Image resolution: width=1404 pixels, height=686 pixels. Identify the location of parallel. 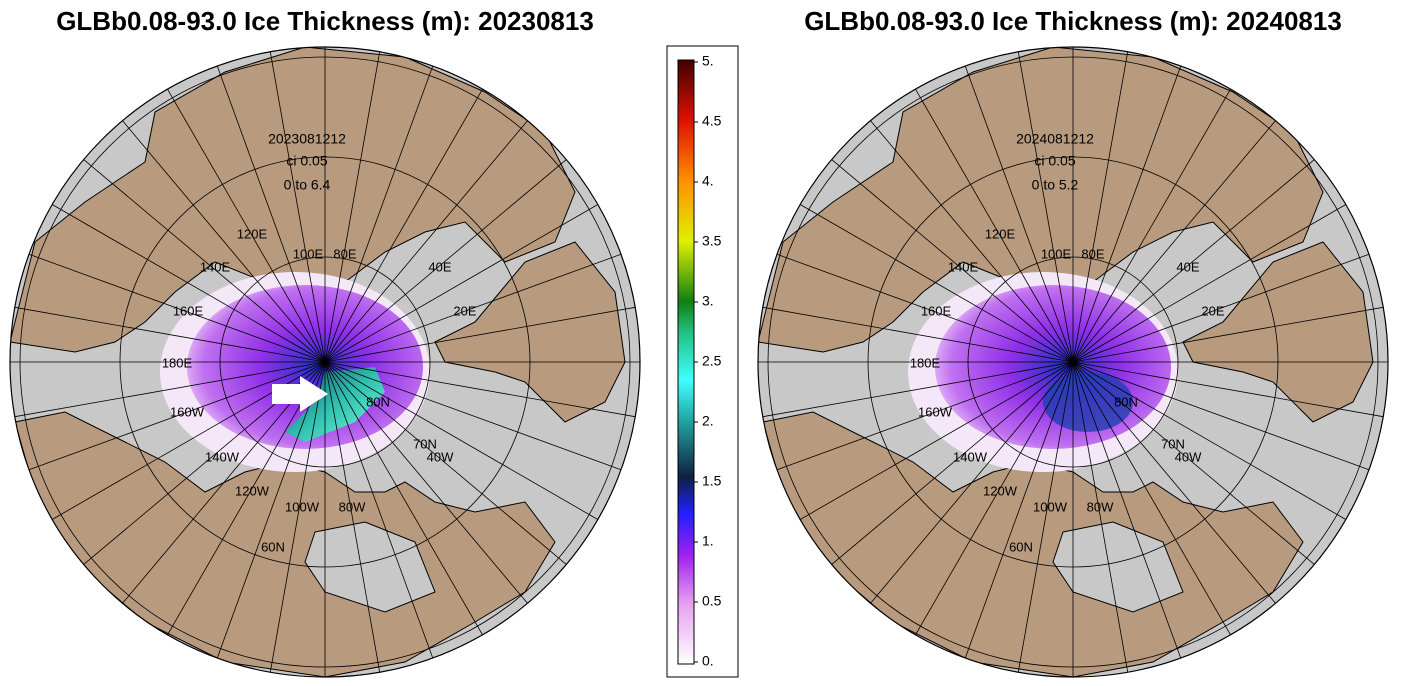
(1073, 362).